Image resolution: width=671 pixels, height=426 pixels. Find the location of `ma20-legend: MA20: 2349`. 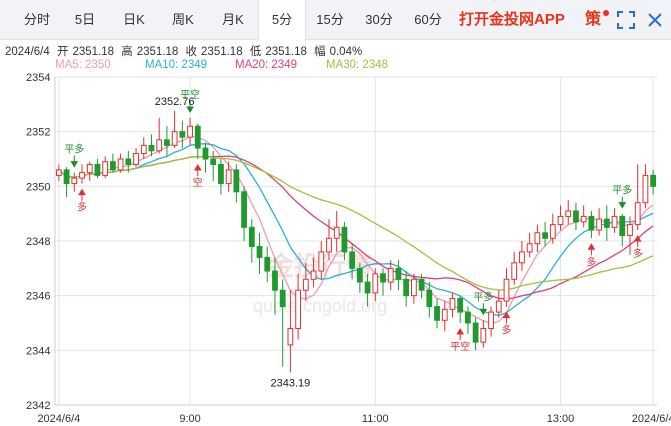

ma20-legend: MA20: 2349 is located at coordinates (266, 65).